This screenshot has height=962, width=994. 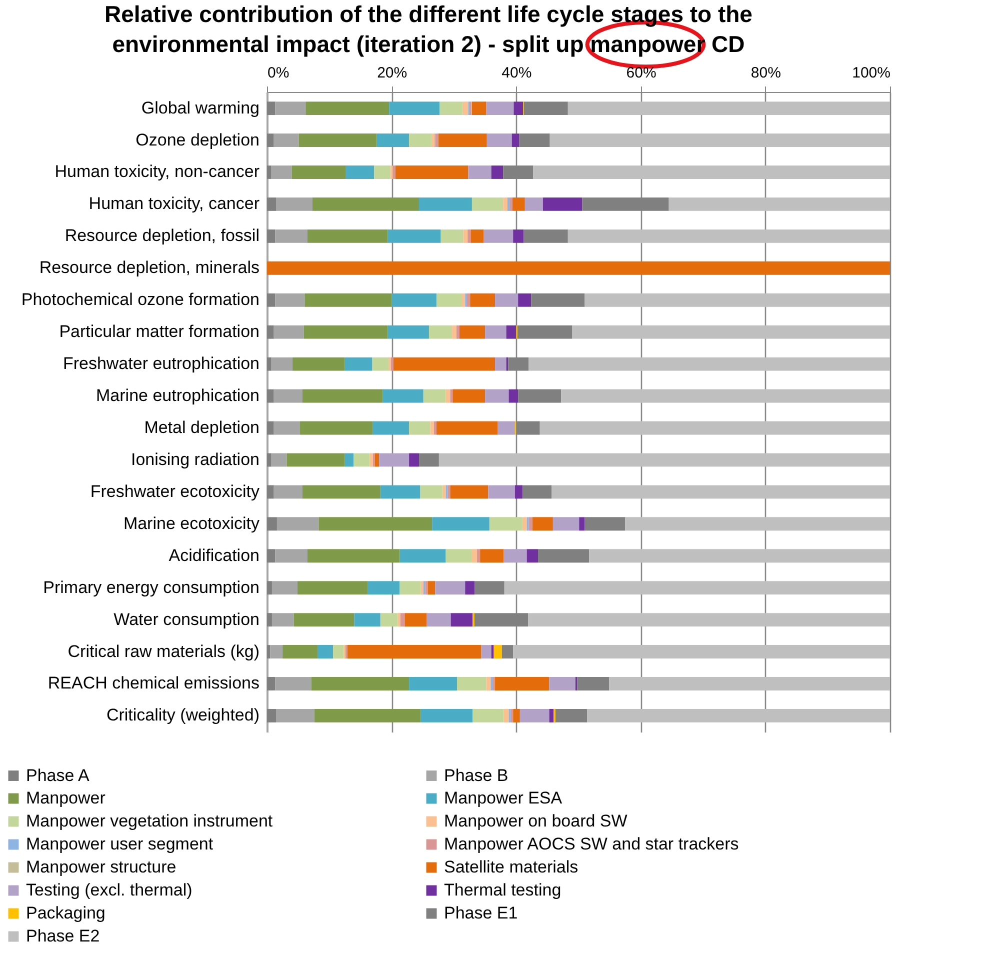 What do you see at coordinates (517, 73) in the screenshot?
I see `x-tick-label: 40%` at bounding box center [517, 73].